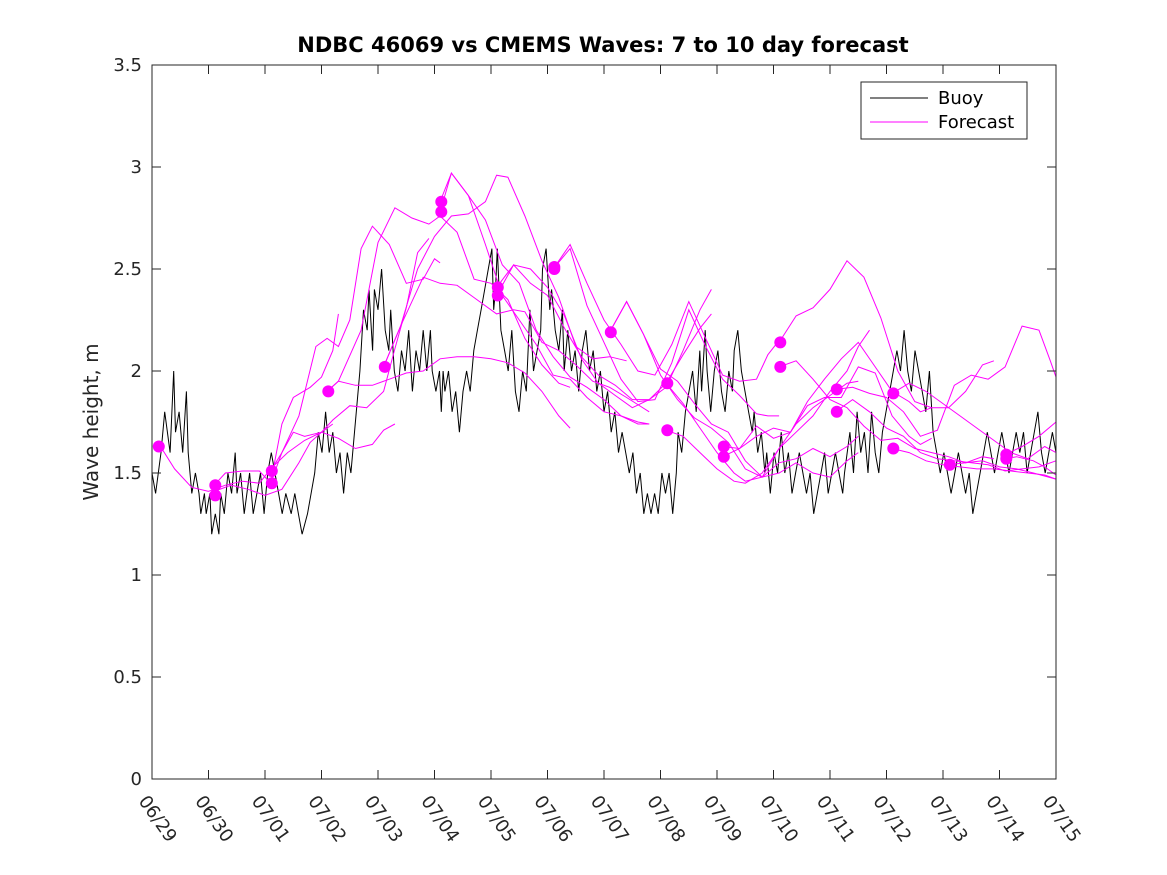 Image resolution: width=1167 pixels, height=875 pixels. I want to click on y-tick-label: 1.5, so click(127, 473).